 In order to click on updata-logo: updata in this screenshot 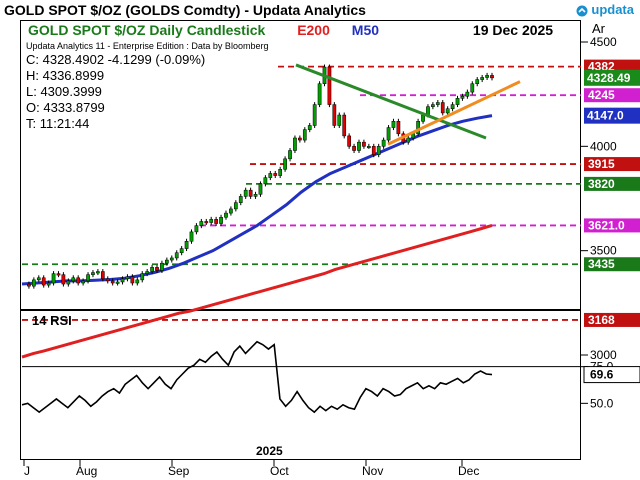, I will do `click(605, 10)`.